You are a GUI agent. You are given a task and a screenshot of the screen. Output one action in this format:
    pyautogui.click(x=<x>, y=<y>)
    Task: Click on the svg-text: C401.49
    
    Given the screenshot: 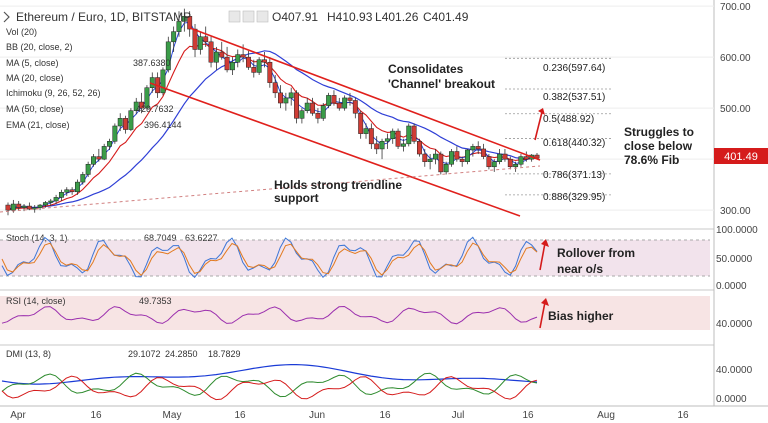 What is the action you would take?
    pyautogui.click(x=446, y=17)
    